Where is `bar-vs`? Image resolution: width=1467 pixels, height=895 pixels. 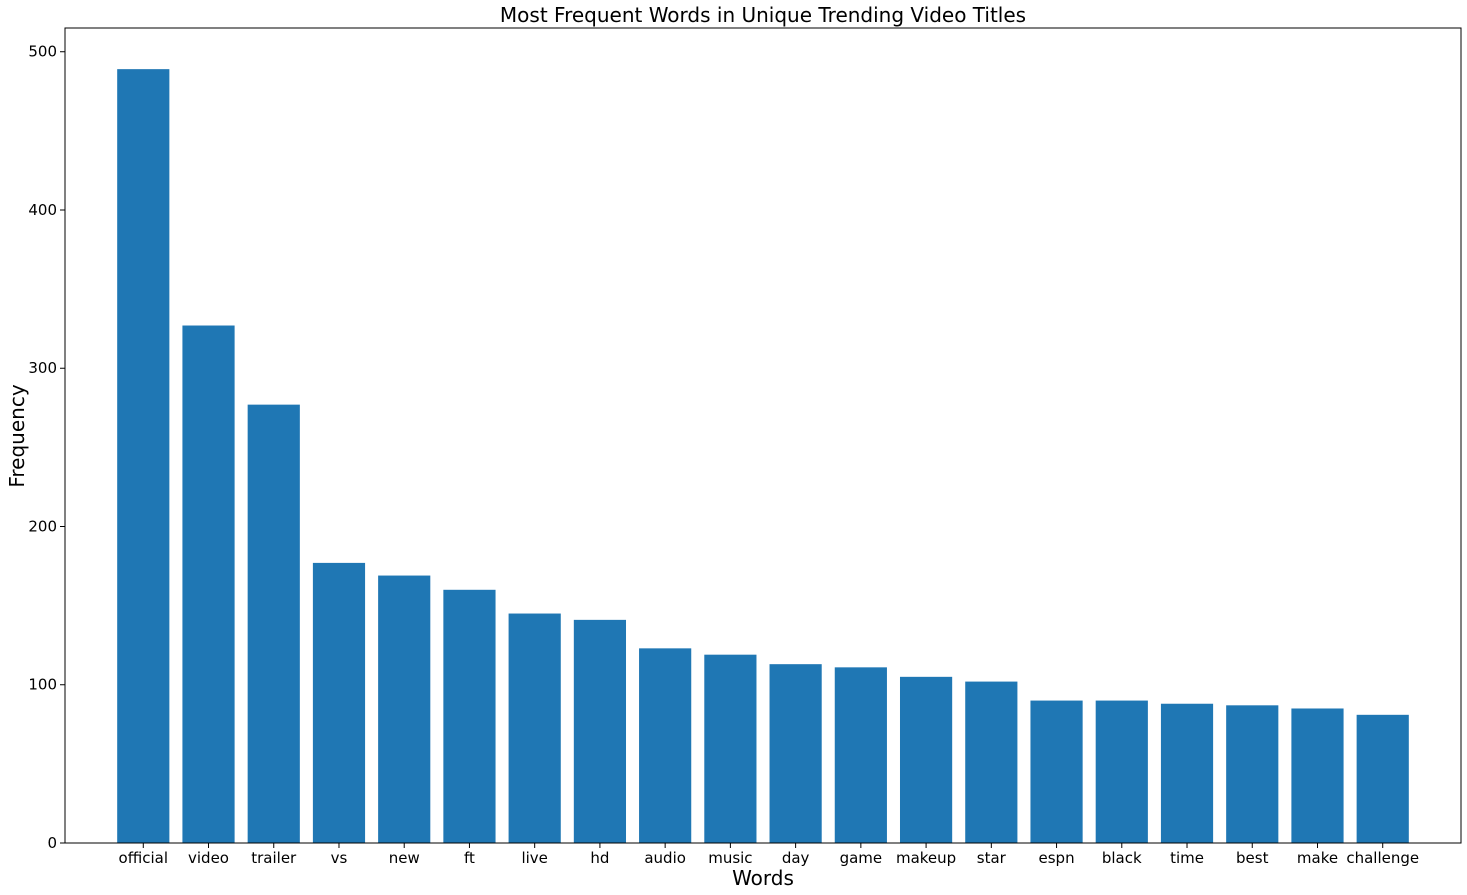
bar-vs is located at coordinates (339, 702).